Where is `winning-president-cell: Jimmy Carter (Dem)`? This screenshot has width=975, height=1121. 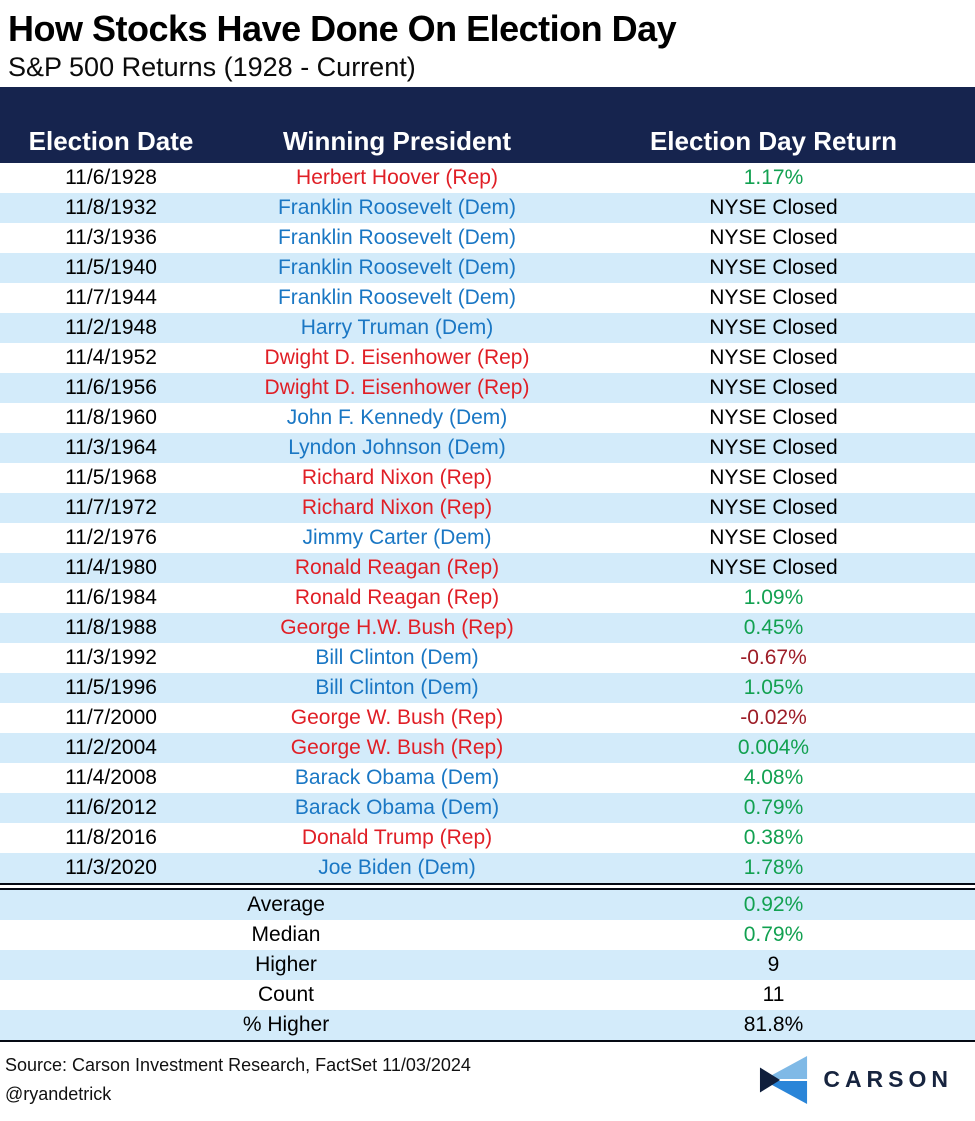
winning-president-cell: Jimmy Carter (Dem) is located at coordinates (397, 537).